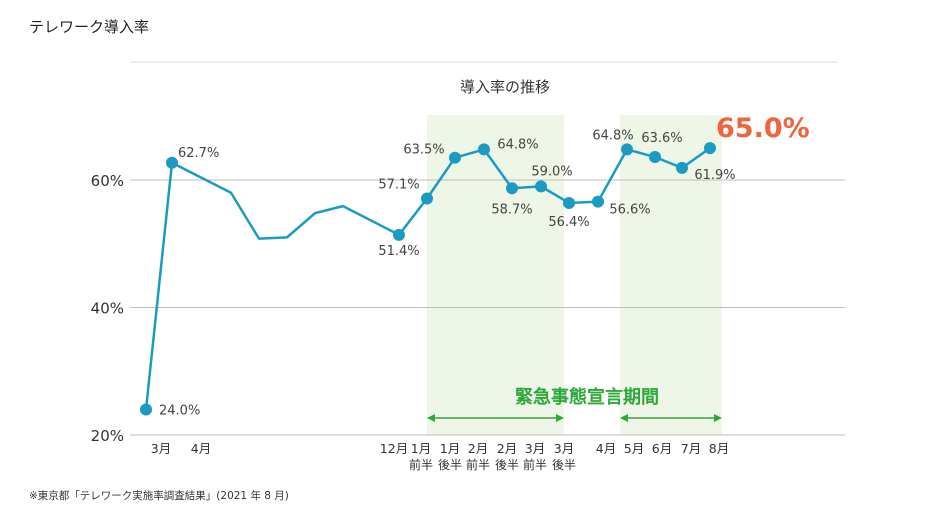 Image resolution: width=950 pixels, height=516 pixels. I want to click on y-tick-label: 40%, so click(107, 309).